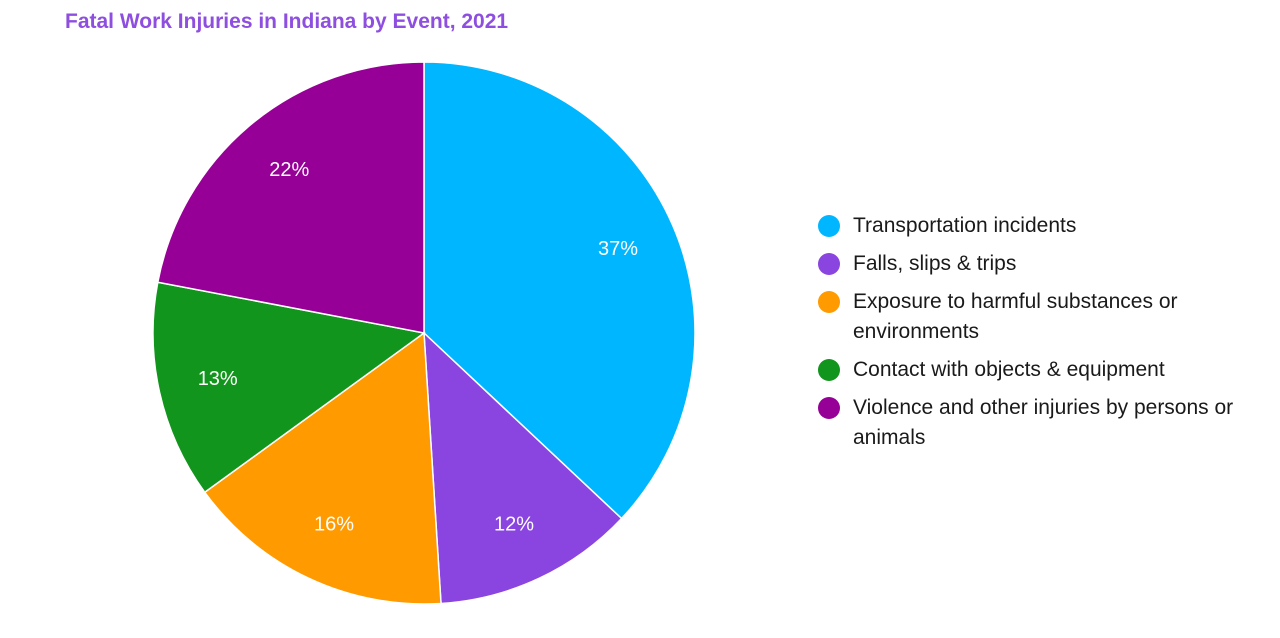  What do you see at coordinates (218, 379) in the screenshot?
I see `slice-label-4: 13%` at bounding box center [218, 379].